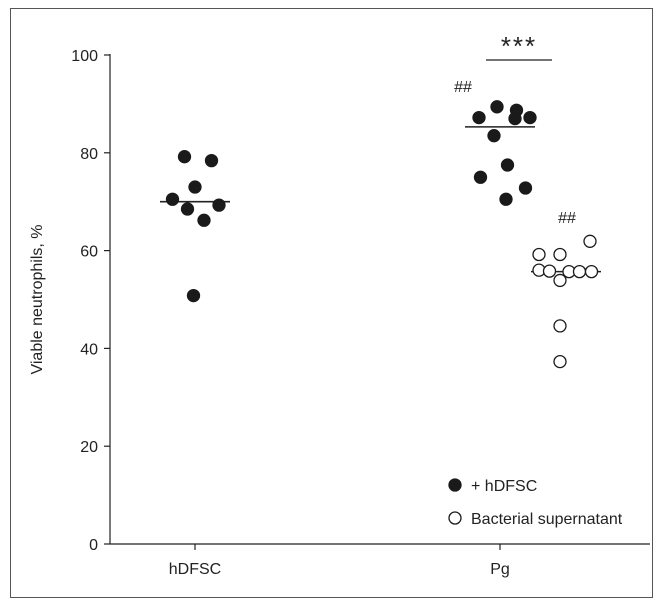  What do you see at coordinates (455, 518) in the screenshot?
I see `legend-open-marker` at bounding box center [455, 518].